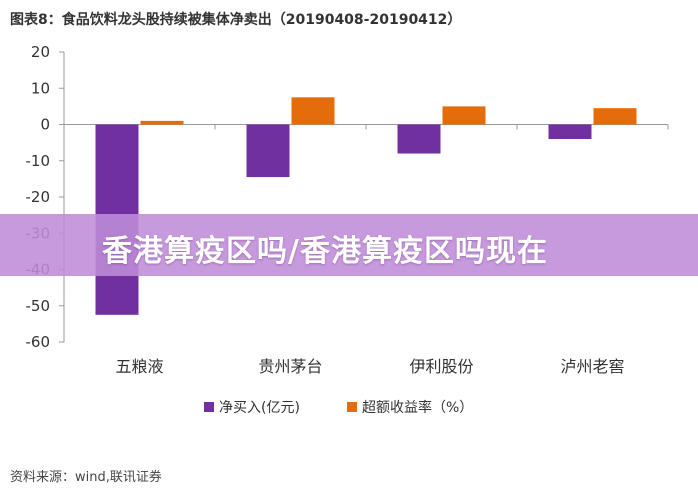 Image resolution: width=698 pixels, height=491 pixels. What do you see at coordinates (325, 251) in the screenshot?
I see `overlay-headline: 香港算疫区吗/香港算疫区吗现在` at bounding box center [325, 251].